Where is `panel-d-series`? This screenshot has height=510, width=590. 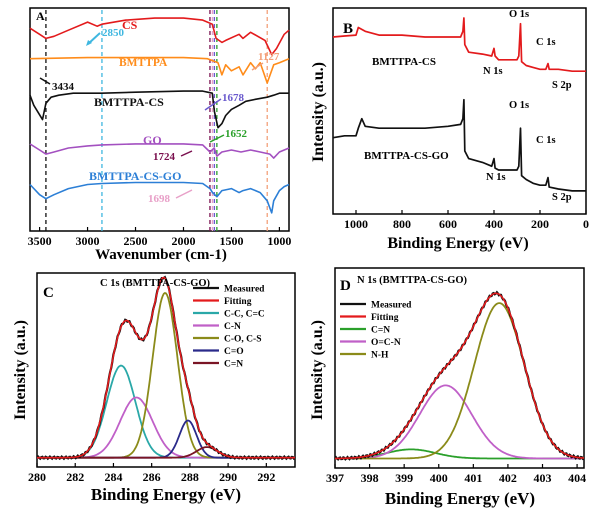 panel-d-series is located at coordinates (459, 375).